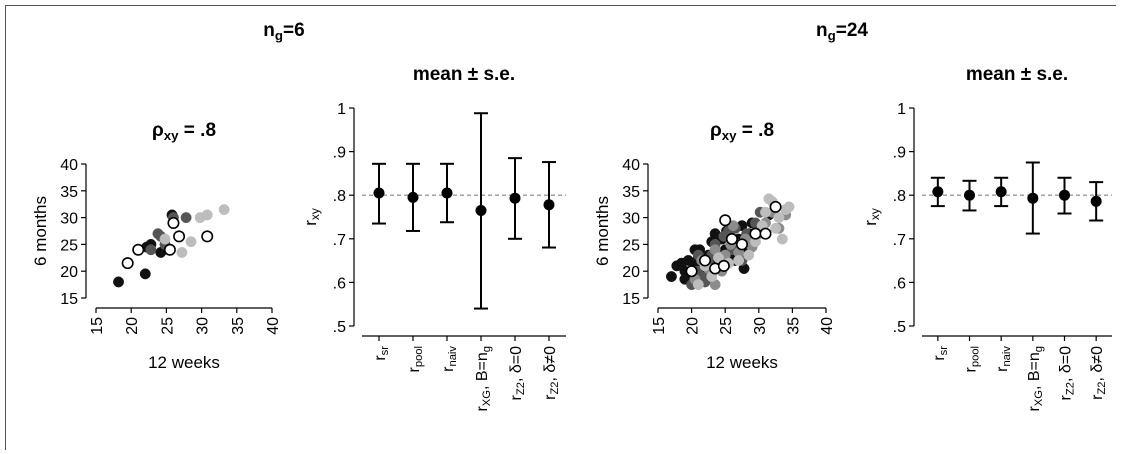  What do you see at coordinates (659, 326) in the screenshot?
I see `panel2-x-tick-label-0: 15` at bounding box center [659, 326].